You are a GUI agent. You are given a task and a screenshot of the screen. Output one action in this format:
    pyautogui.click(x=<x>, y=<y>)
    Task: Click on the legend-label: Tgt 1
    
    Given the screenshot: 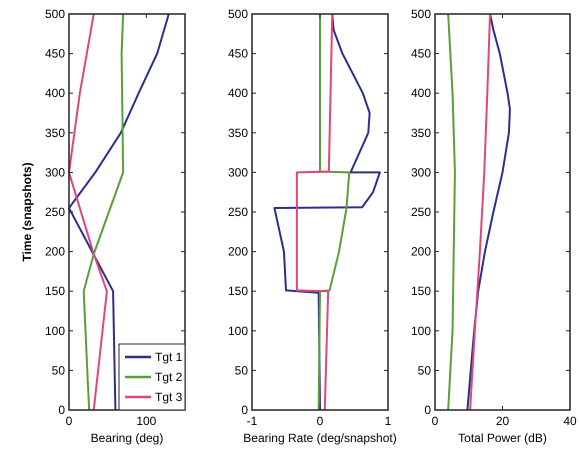 What is the action you would take?
    pyautogui.click(x=169, y=357)
    